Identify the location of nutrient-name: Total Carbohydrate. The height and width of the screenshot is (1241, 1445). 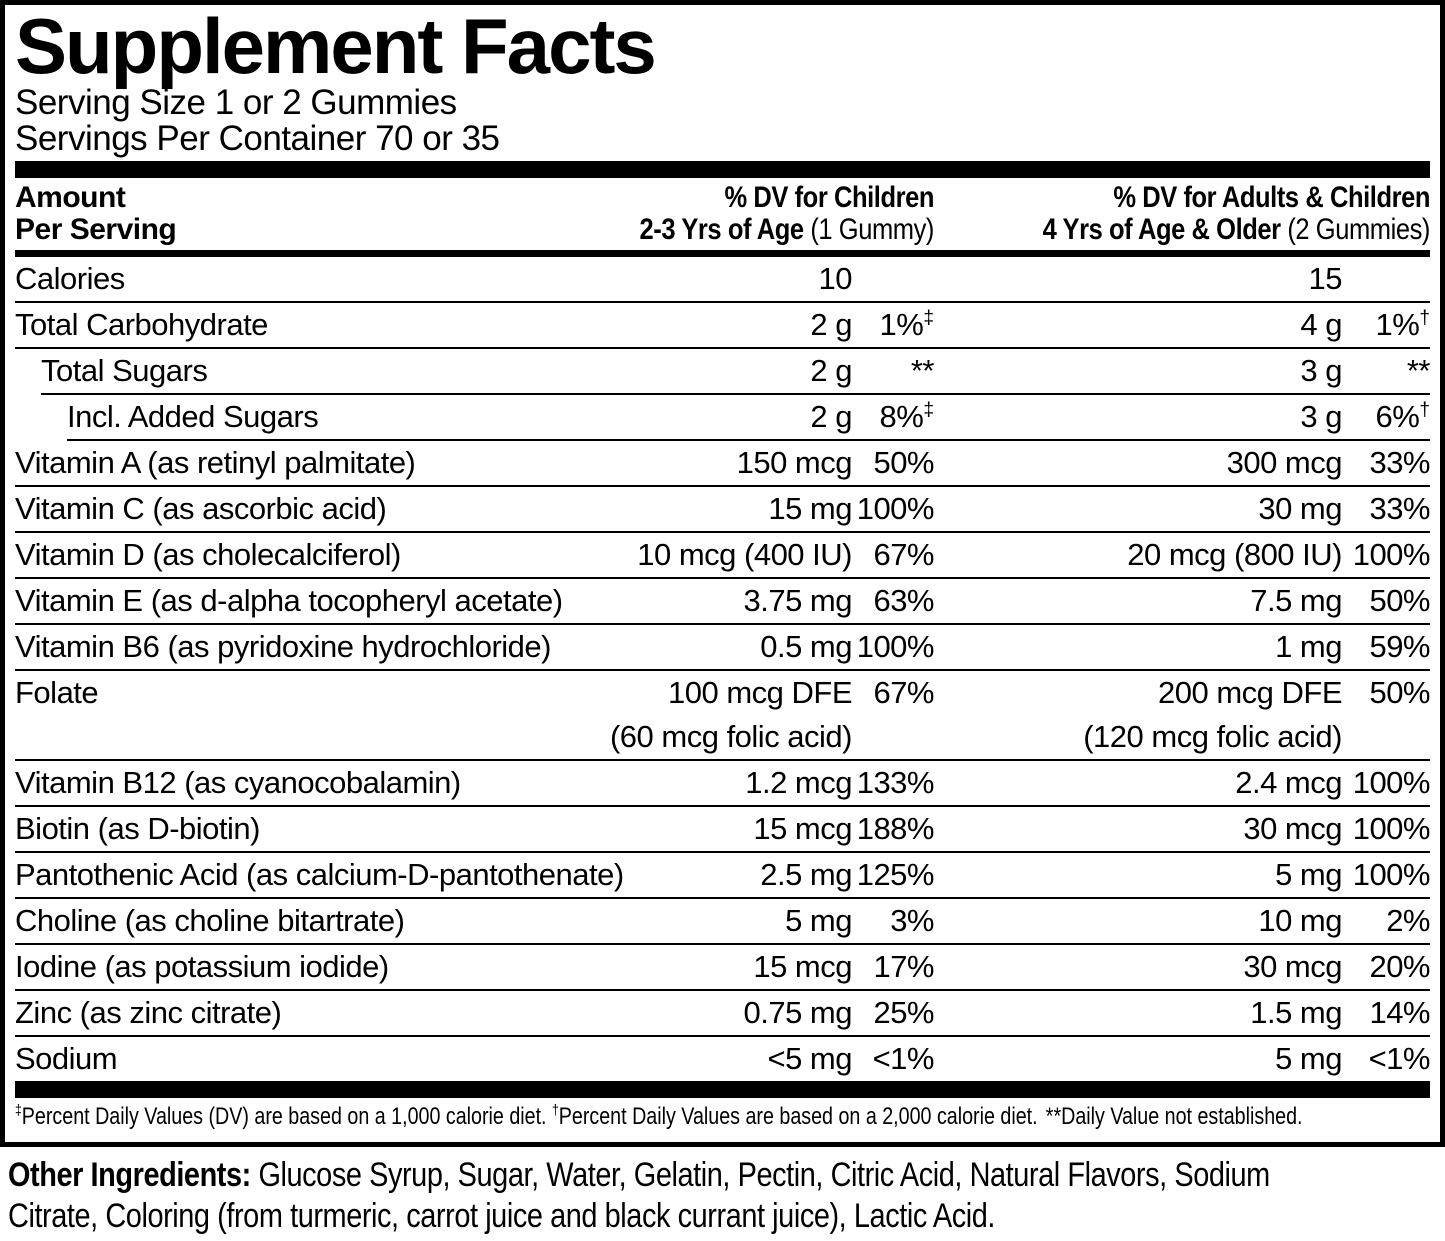
(141, 324).